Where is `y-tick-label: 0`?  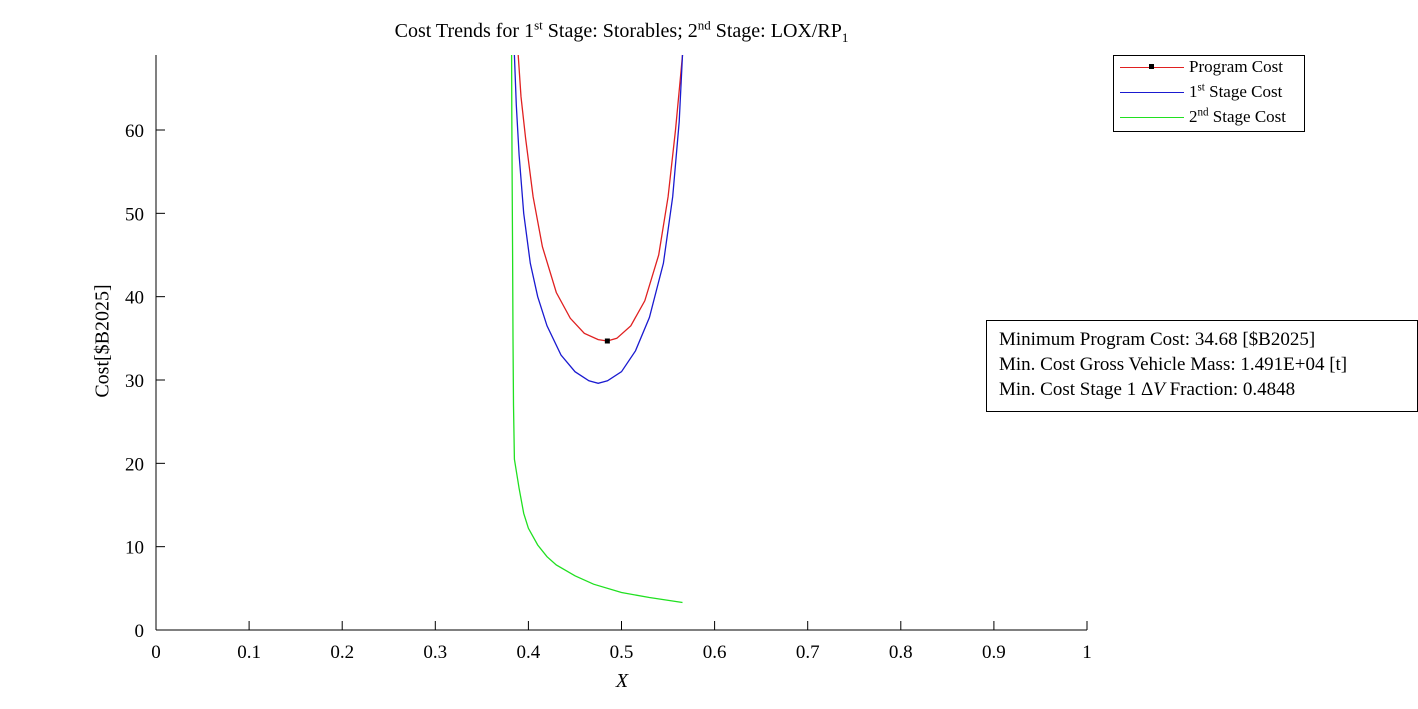 y-tick-label: 0 is located at coordinates (140, 631).